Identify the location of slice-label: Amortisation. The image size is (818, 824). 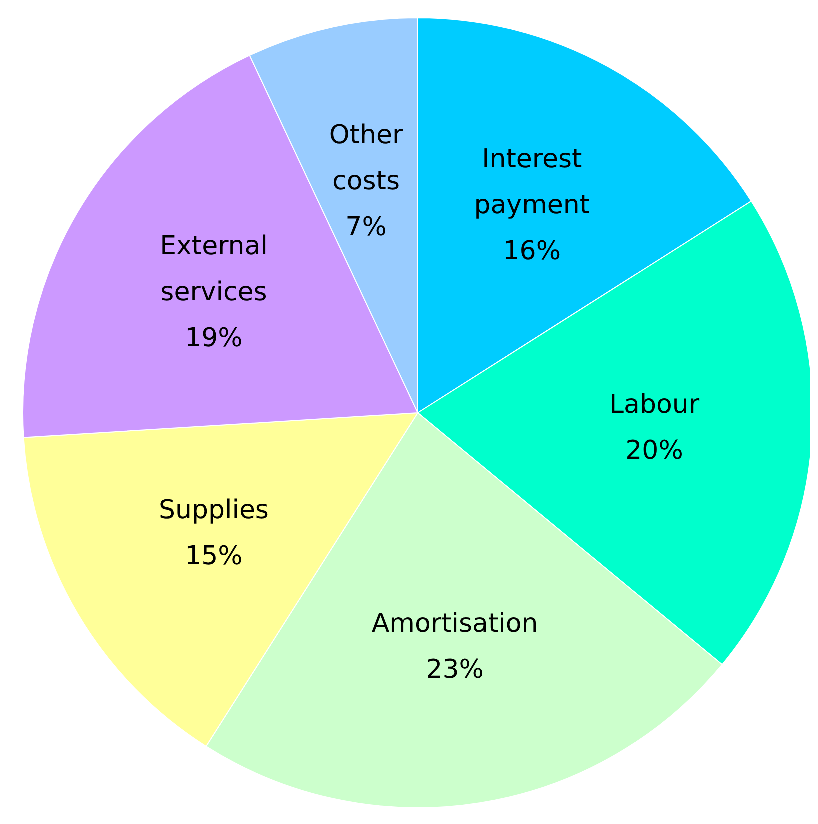
(455, 624).